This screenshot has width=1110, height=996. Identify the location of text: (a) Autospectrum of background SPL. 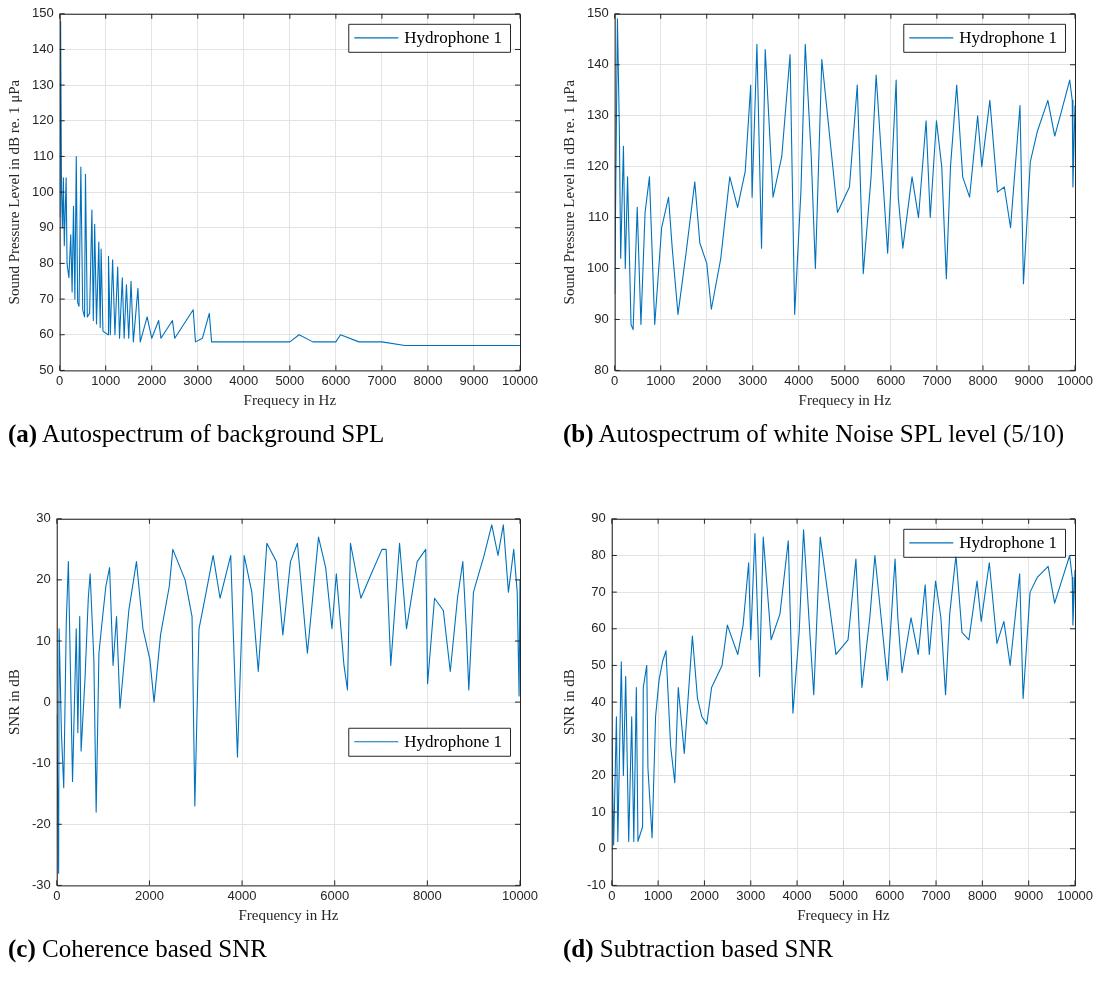
(196, 433).